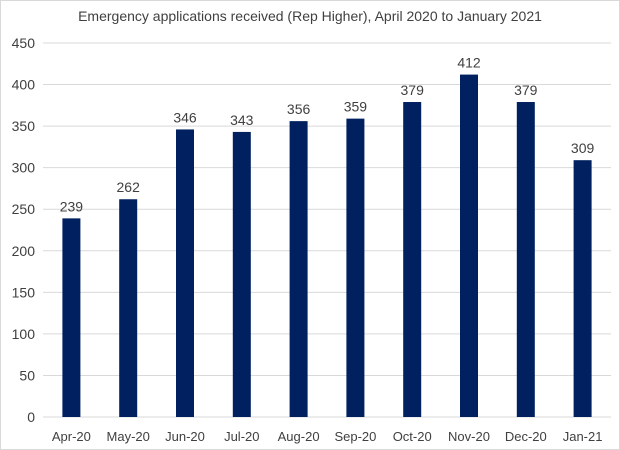 The image size is (620, 450). What do you see at coordinates (128, 436) in the screenshot?
I see `x-tick-label: May-20` at bounding box center [128, 436].